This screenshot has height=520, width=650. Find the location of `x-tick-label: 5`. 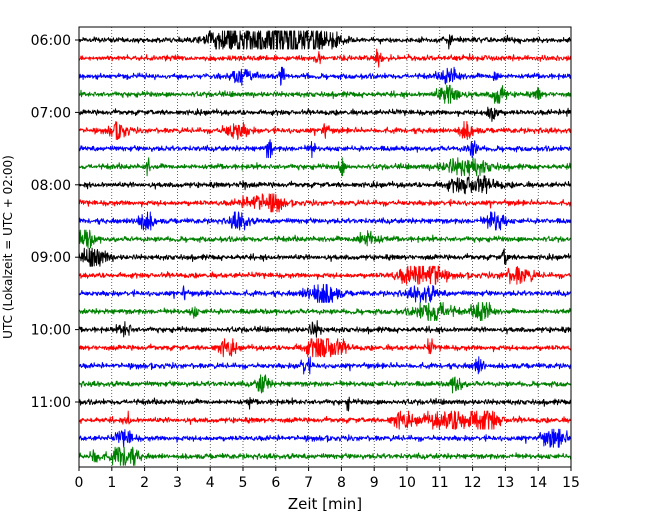

x-tick-label: 5 is located at coordinates (243, 483).